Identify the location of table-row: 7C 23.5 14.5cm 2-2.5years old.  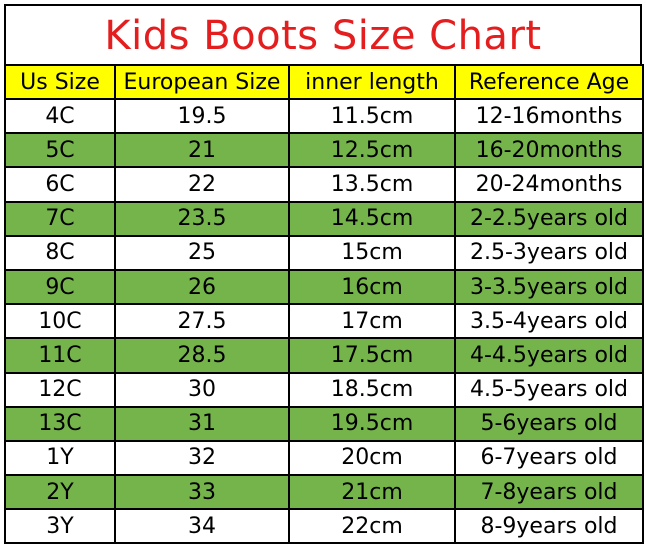
(324, 218).